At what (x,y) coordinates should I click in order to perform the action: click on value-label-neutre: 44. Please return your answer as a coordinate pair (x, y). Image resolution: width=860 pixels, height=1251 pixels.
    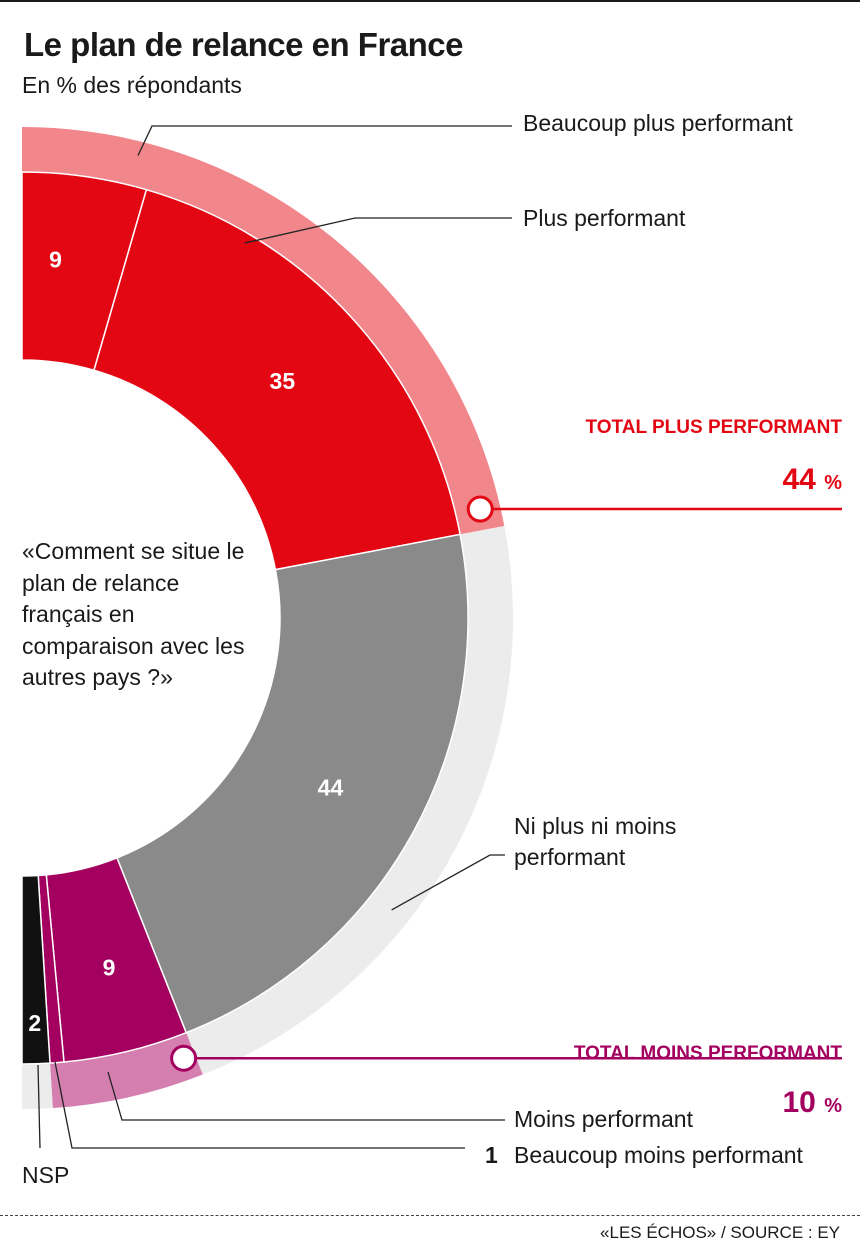
    Looking at the image, I should click on (331, 788).